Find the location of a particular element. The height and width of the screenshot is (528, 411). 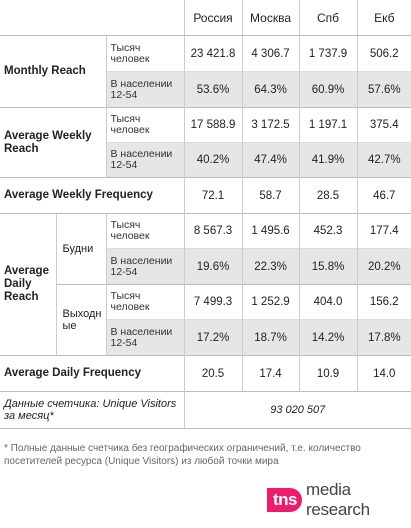

value-cell: 156.2 is located at coordinates (383, 302).